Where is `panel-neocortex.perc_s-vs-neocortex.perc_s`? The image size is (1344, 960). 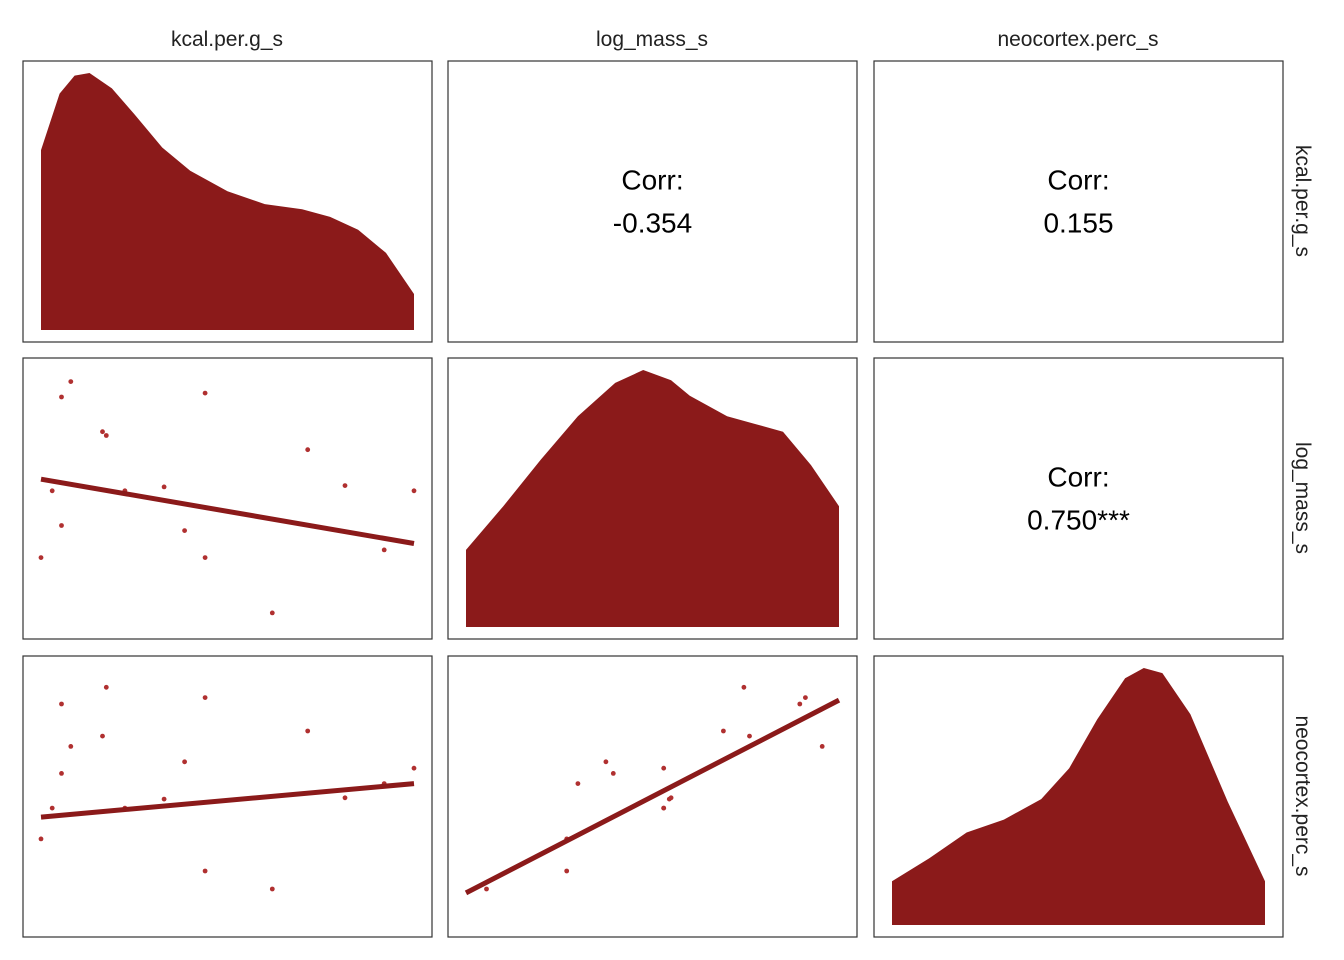 panel-neocortex.perc_s-vs-neocortex.perc_s is located at coordinates (1078, 796).